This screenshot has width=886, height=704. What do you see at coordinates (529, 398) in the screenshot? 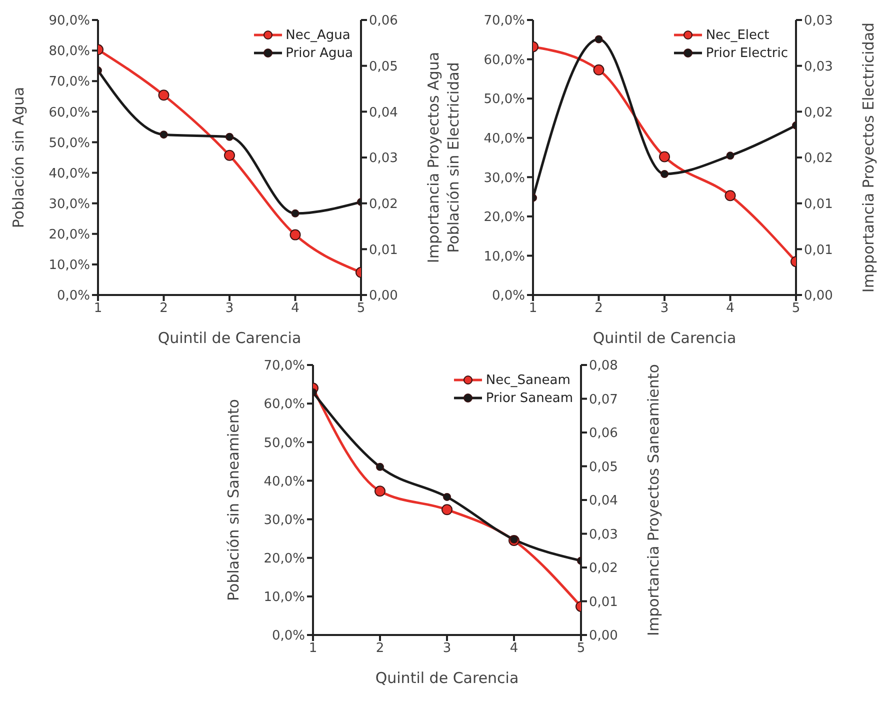
I see `legend-label: Prior Saneam` at bounding box center [529, 398].